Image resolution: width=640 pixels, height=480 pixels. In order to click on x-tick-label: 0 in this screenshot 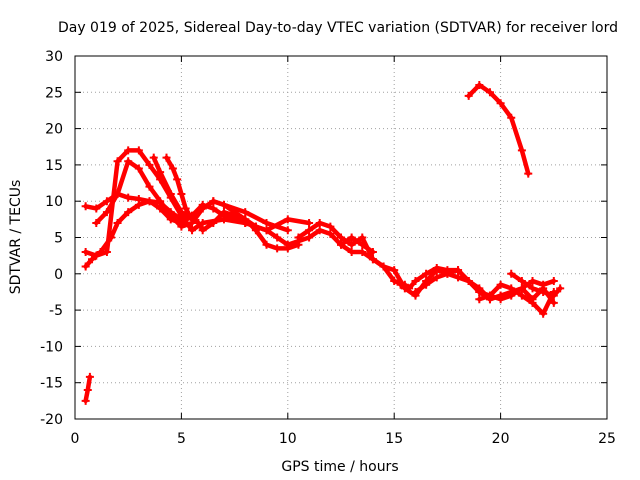, I will do `click(75, 439)`.